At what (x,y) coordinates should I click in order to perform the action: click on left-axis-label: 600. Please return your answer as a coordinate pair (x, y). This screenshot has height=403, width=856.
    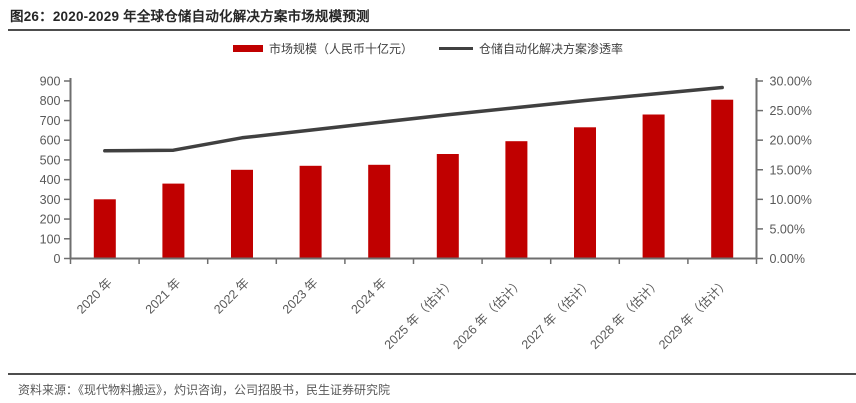
    Looking at the image, I should click on (50, 141).